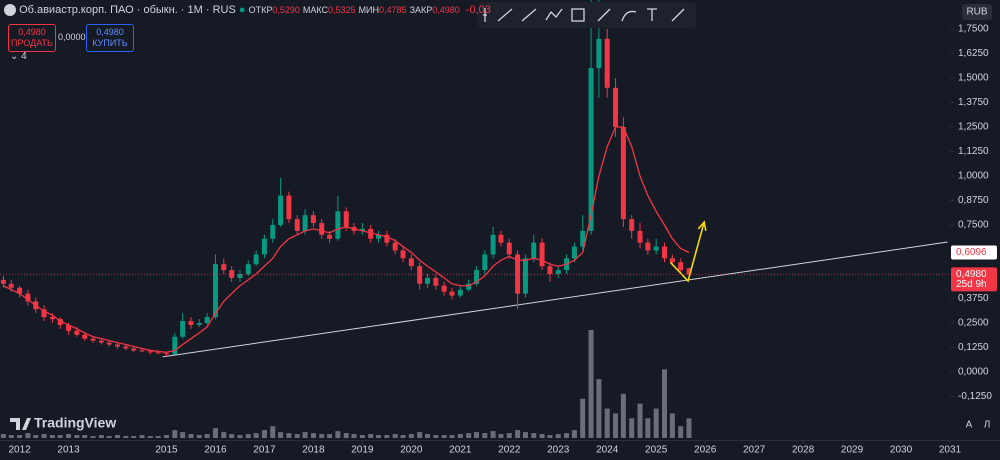  I want to click on tool-pattern, so click(678, 15).